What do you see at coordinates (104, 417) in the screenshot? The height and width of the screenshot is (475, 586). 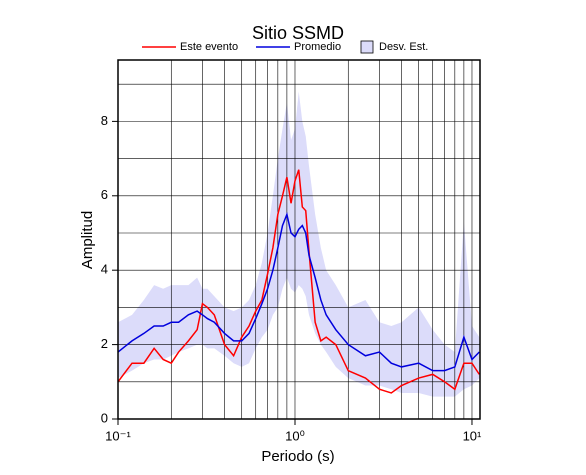 I see `y-tick-label: 0` at bounding box center [104, 417].